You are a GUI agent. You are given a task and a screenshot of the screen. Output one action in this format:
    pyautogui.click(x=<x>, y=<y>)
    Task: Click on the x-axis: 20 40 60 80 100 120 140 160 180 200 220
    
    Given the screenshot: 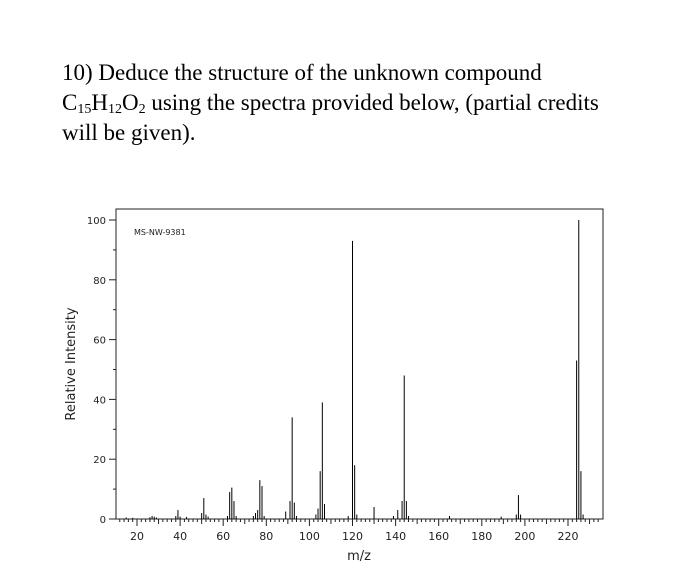 What is the action you would take?
    pyautogui.click(x=359, y=531)
    